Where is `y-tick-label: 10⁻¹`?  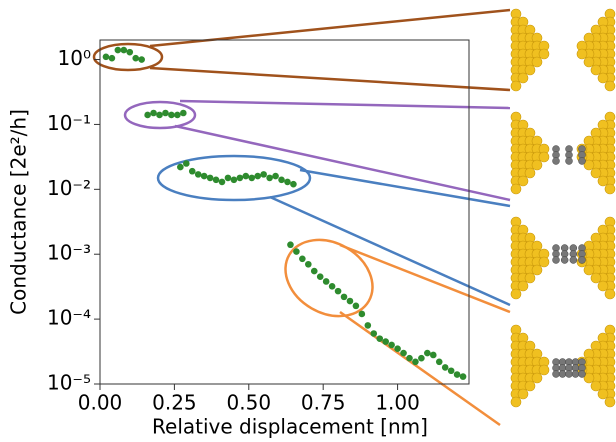
y-tick-label: 10⁻¹ is located at coordinates (69, 123).